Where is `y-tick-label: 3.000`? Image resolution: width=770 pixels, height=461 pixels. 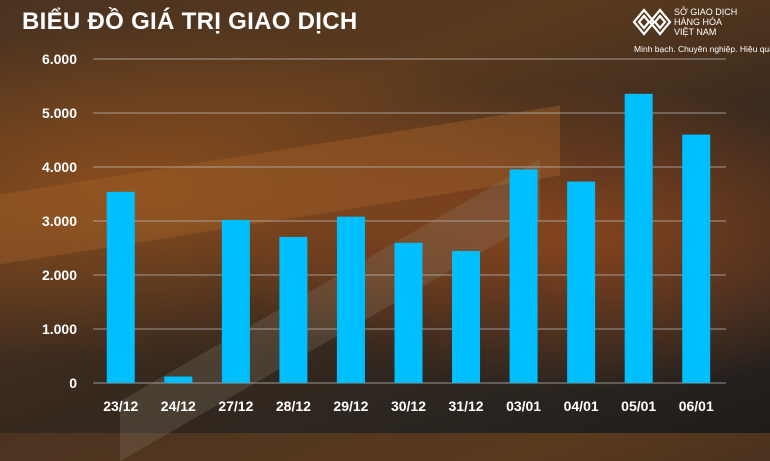 y-tick-label: 3.000 is located at coordinates (59, 221).